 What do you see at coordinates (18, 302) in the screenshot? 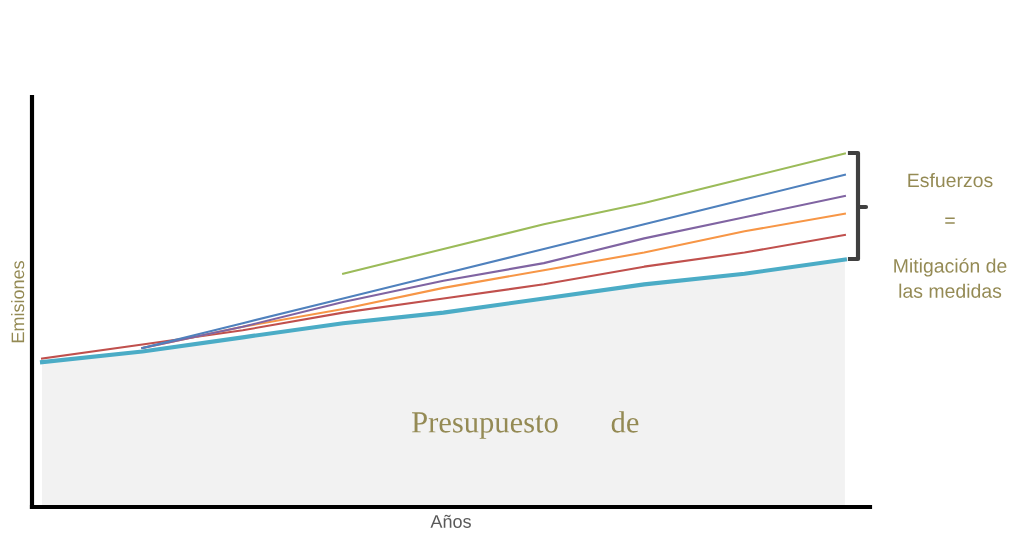
I see `y-axis-title: Emisiones` at bounding box center [18, 302].